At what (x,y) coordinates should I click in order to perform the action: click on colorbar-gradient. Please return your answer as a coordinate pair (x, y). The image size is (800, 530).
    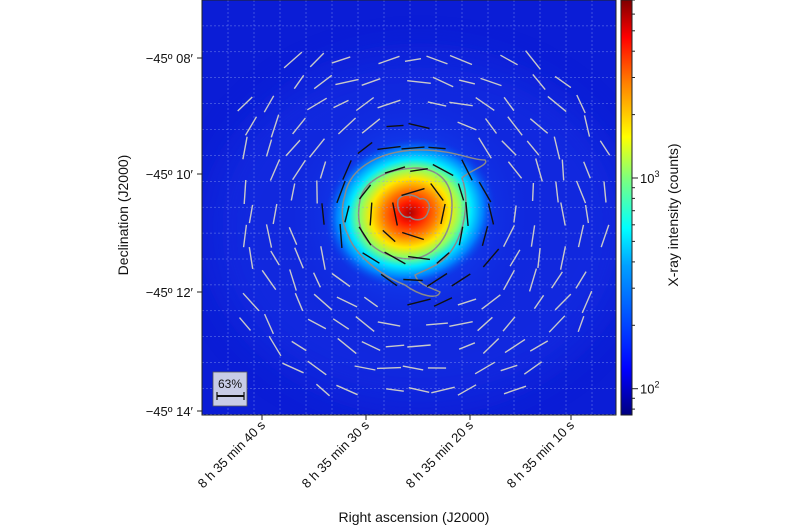
    Looking at the image, I should click on (626, 208).